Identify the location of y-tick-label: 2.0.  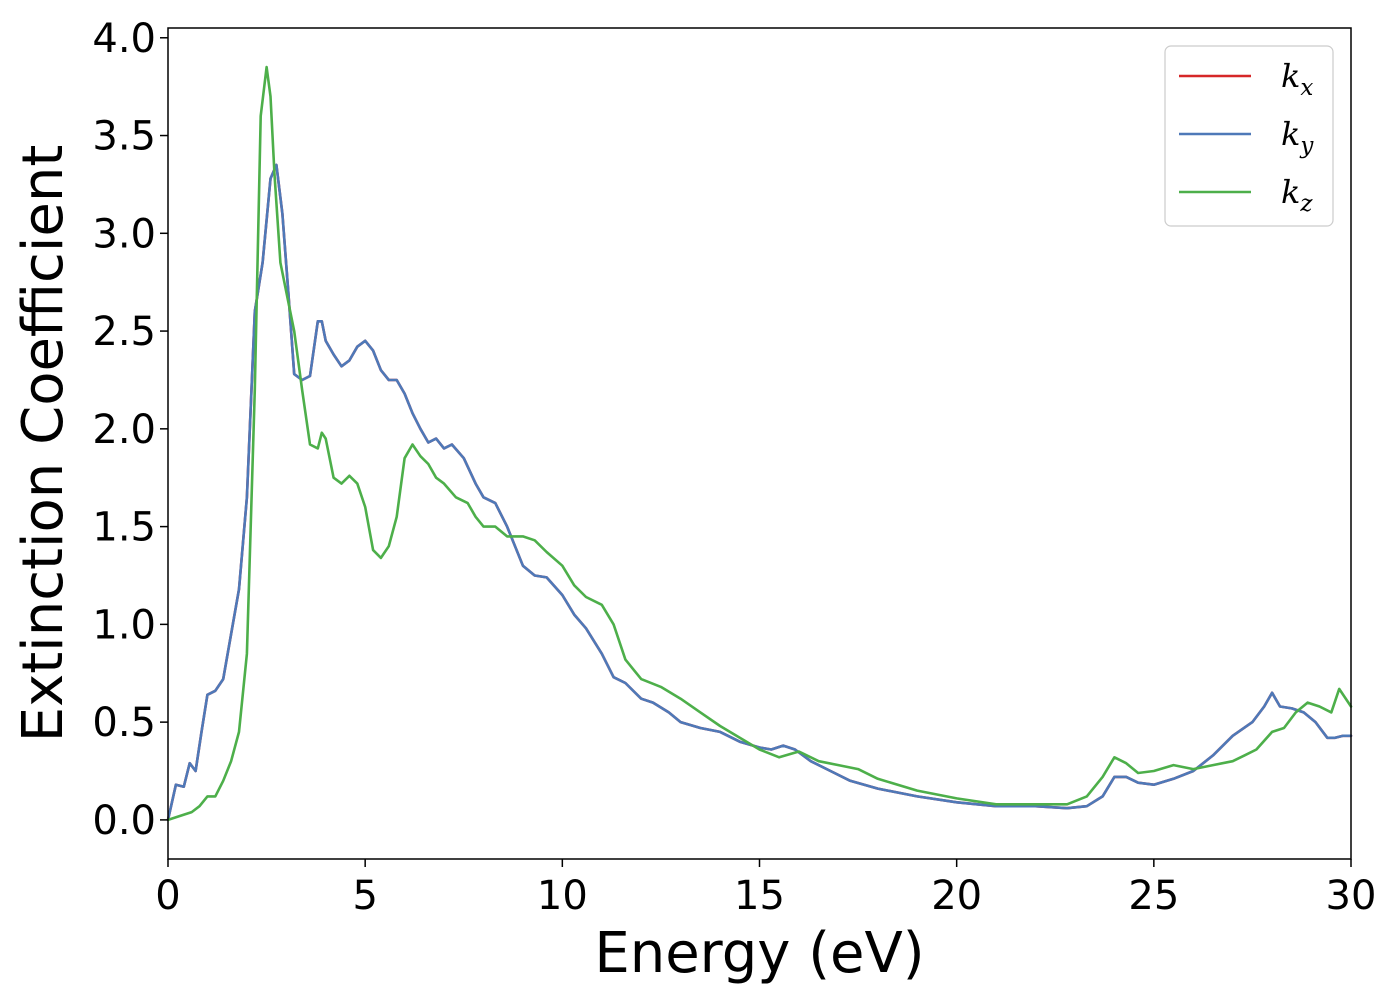
(124, 430).